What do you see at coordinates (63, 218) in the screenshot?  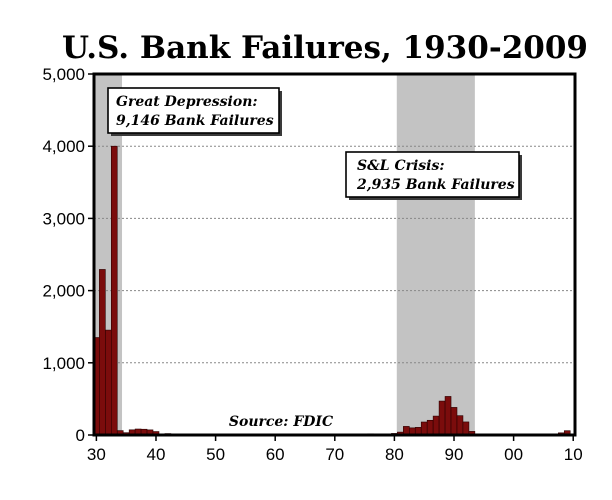 I see `y-tick-label: 3,000` at bounding box center [63, 218].